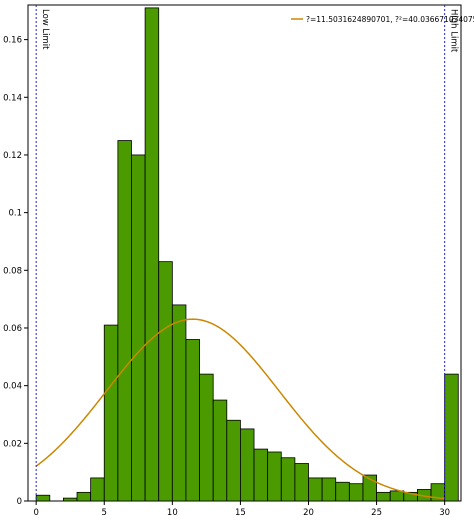 Image resolution: width=474 pixels, height=521 pixels. I want to click on y-tick-label: 0.08, so click(12, 271).